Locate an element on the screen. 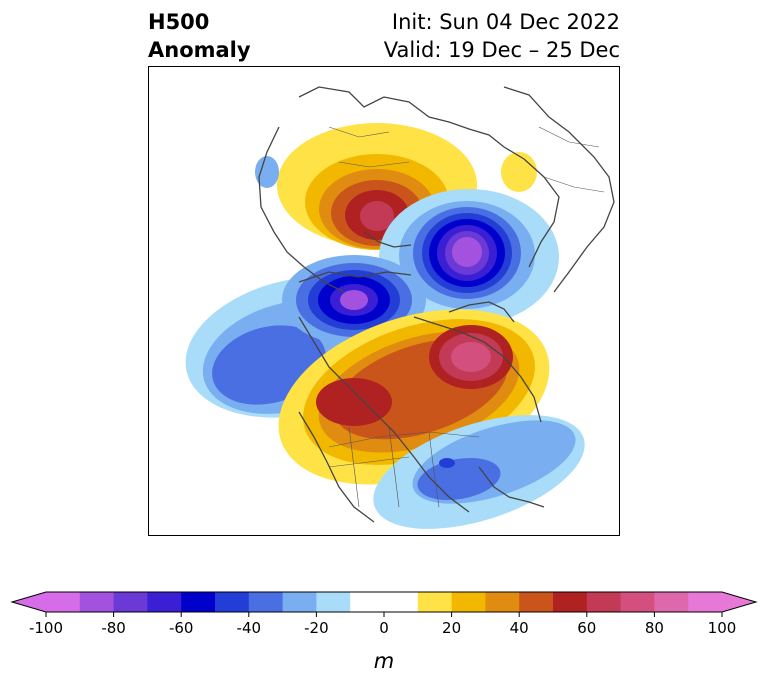 This screenshot has height=686, width=768. colorbar-tick-label: -40 is located at coordinates (249, 628).